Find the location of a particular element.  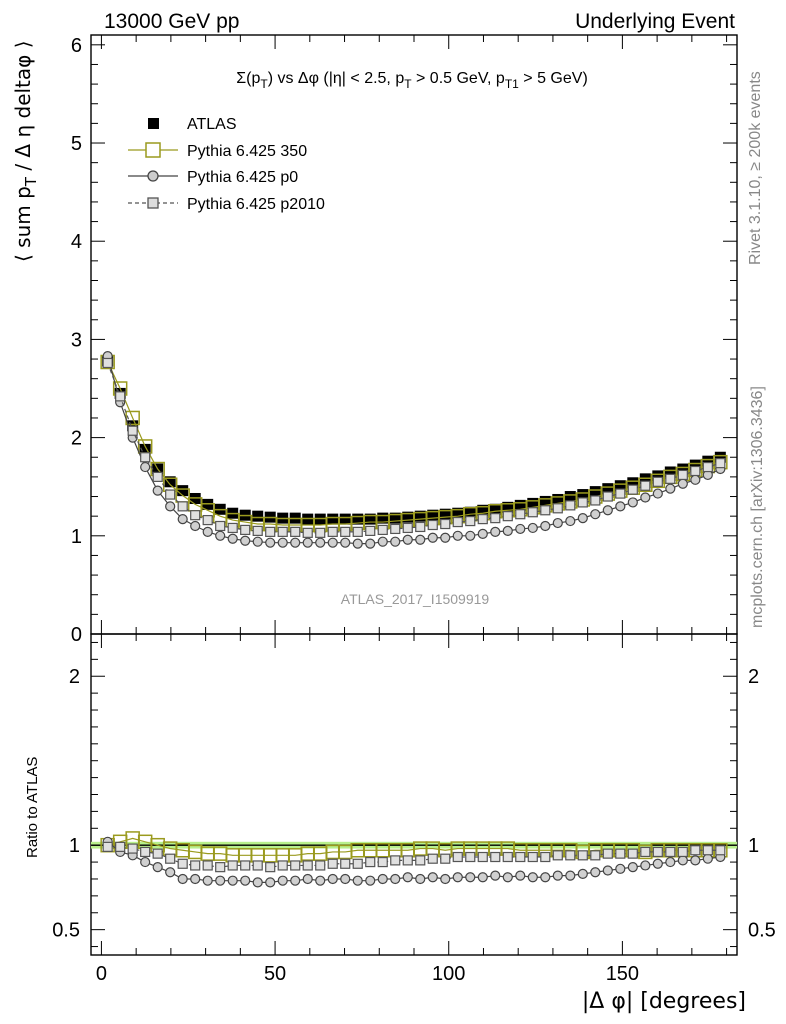

main-y-axis-title: ⟨ sum pT / Δ η deltaφ ⟩ is located at coordinates (25, 151).